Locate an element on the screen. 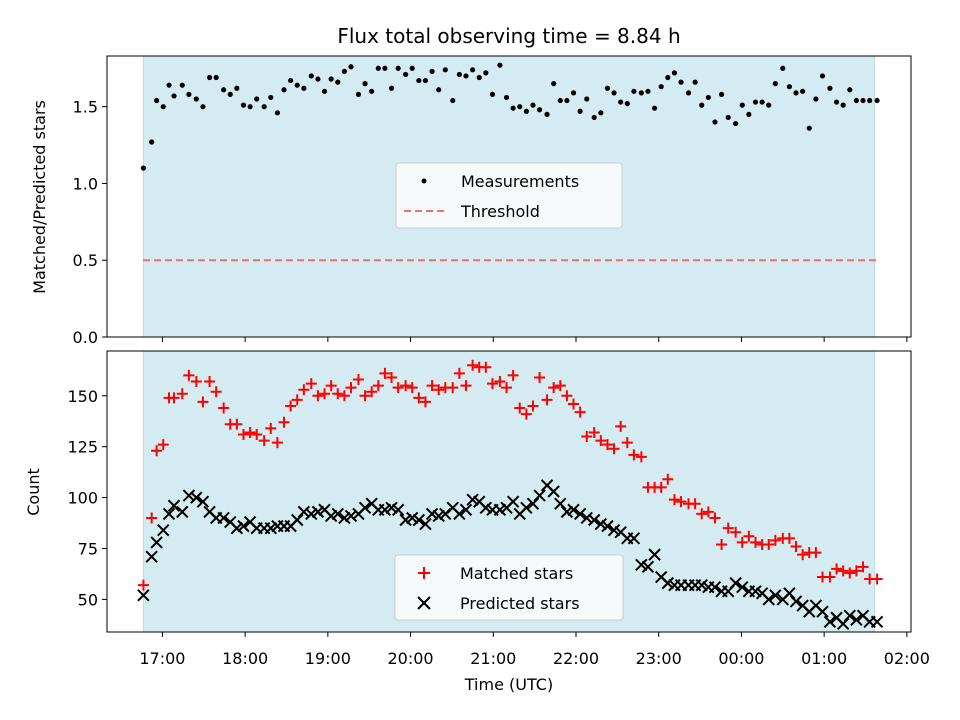 This screenshot has height=720, width=960. y-tick-label: 50 is located at coordinates (88, 599).